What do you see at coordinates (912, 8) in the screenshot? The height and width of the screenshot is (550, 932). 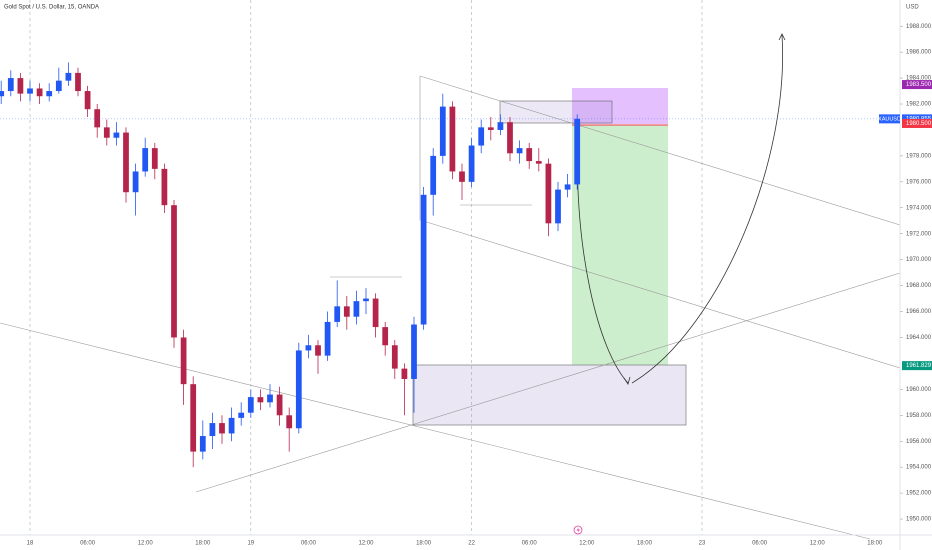 I see `y-axis-label: USD` at bounding box center [912, 8].